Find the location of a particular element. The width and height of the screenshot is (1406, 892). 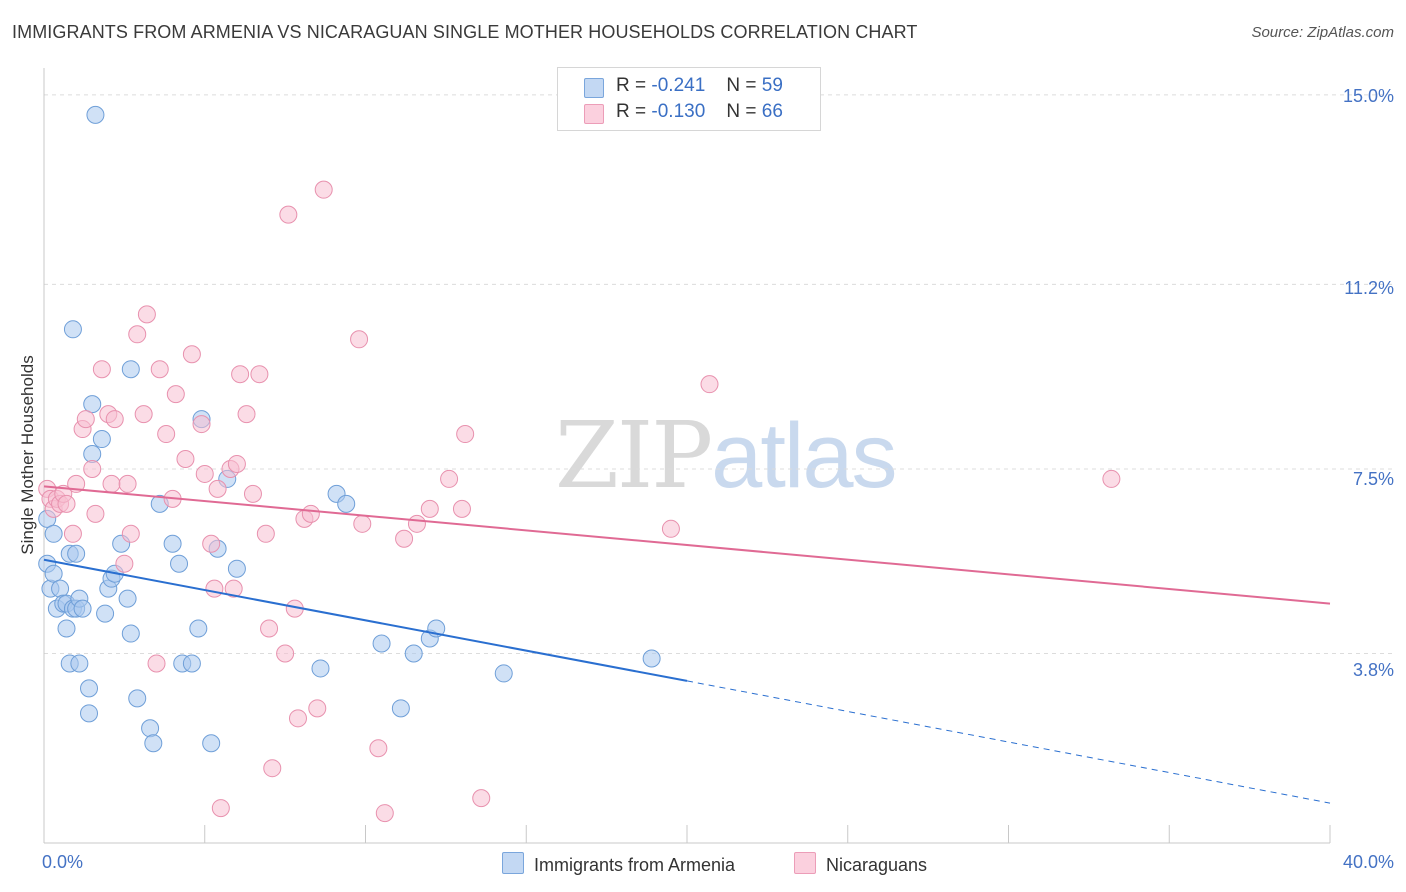

trendline-nicaragua is located at coordinates (687, 545).